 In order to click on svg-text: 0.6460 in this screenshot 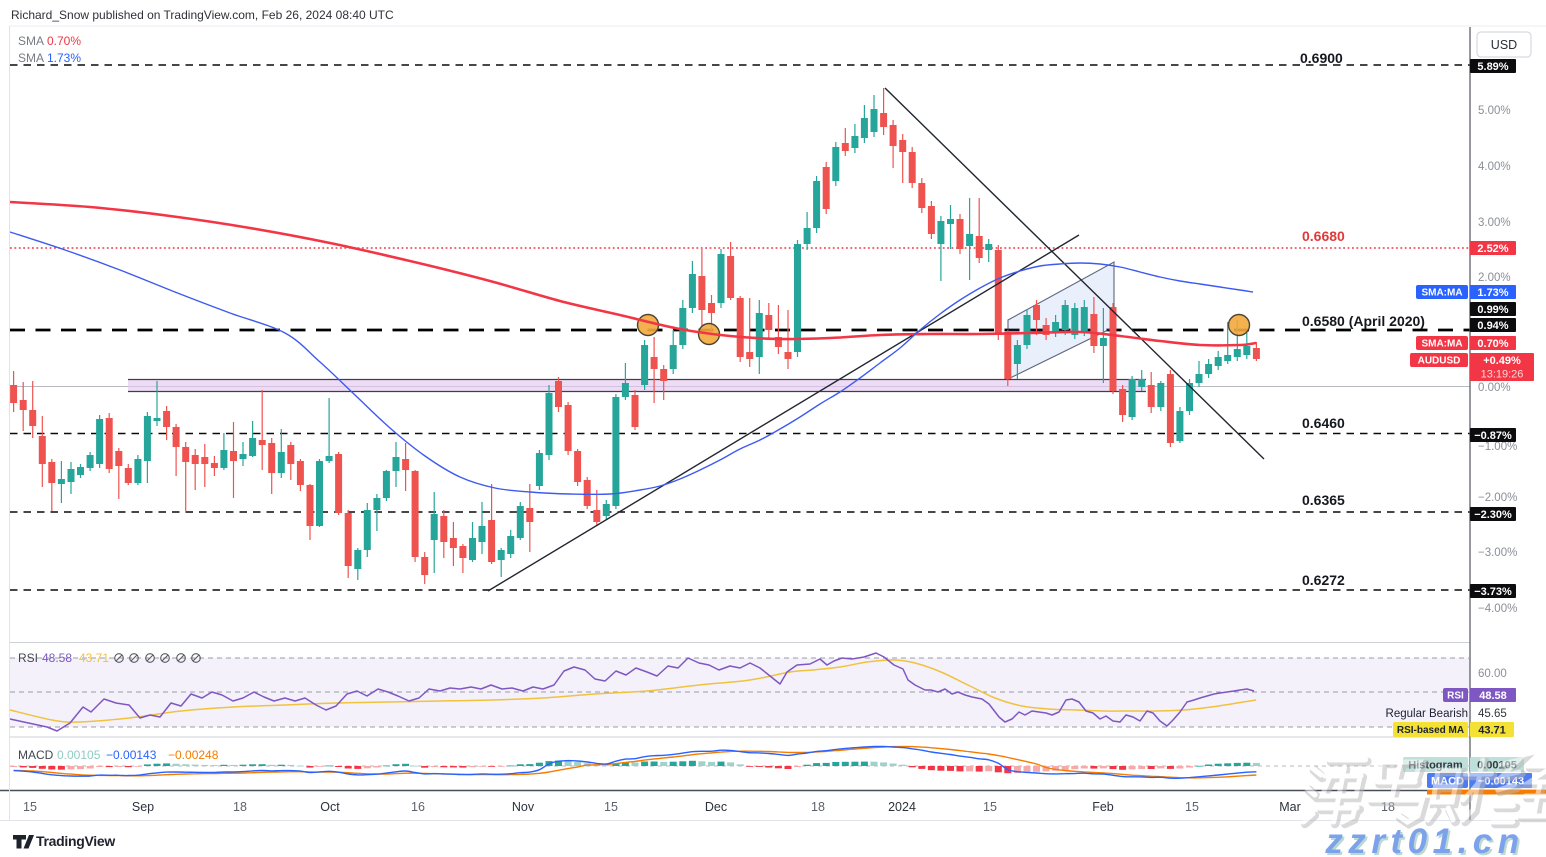, I will do `click(1323, 423)`.